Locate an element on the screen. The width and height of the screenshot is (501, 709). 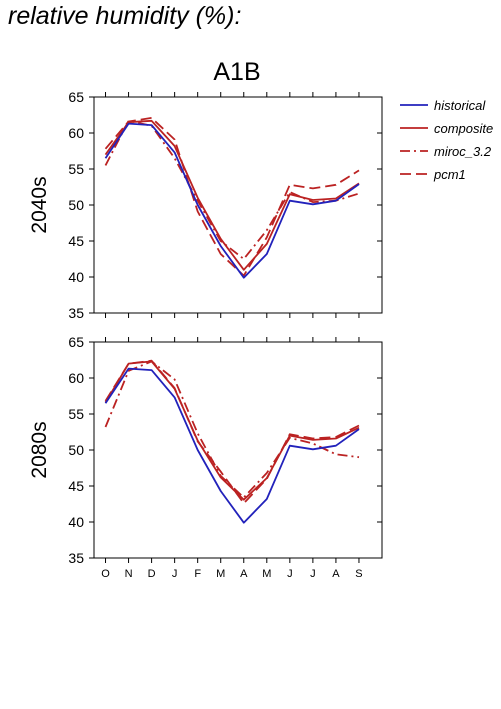
legend-item: historical is located at coordinates (443, 105).